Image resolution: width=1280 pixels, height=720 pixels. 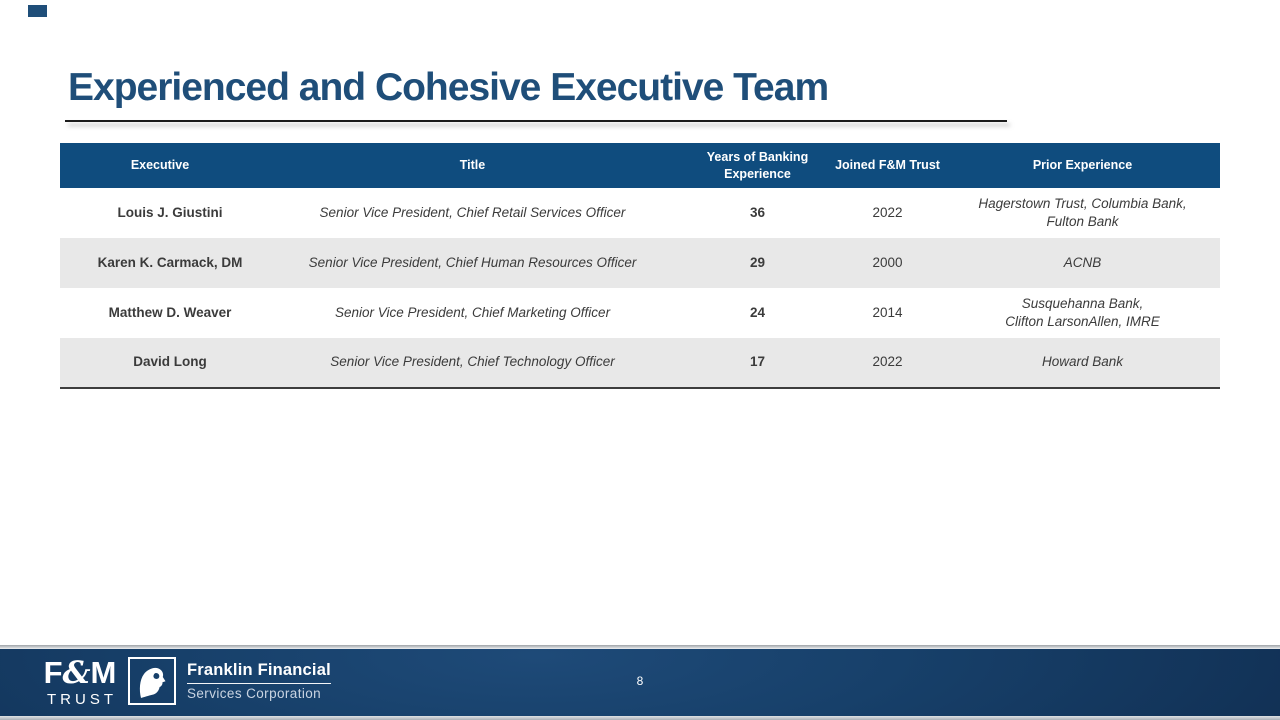 I want to click on column-header-years: Years of Banking Experience, so click(x=757, y=165).